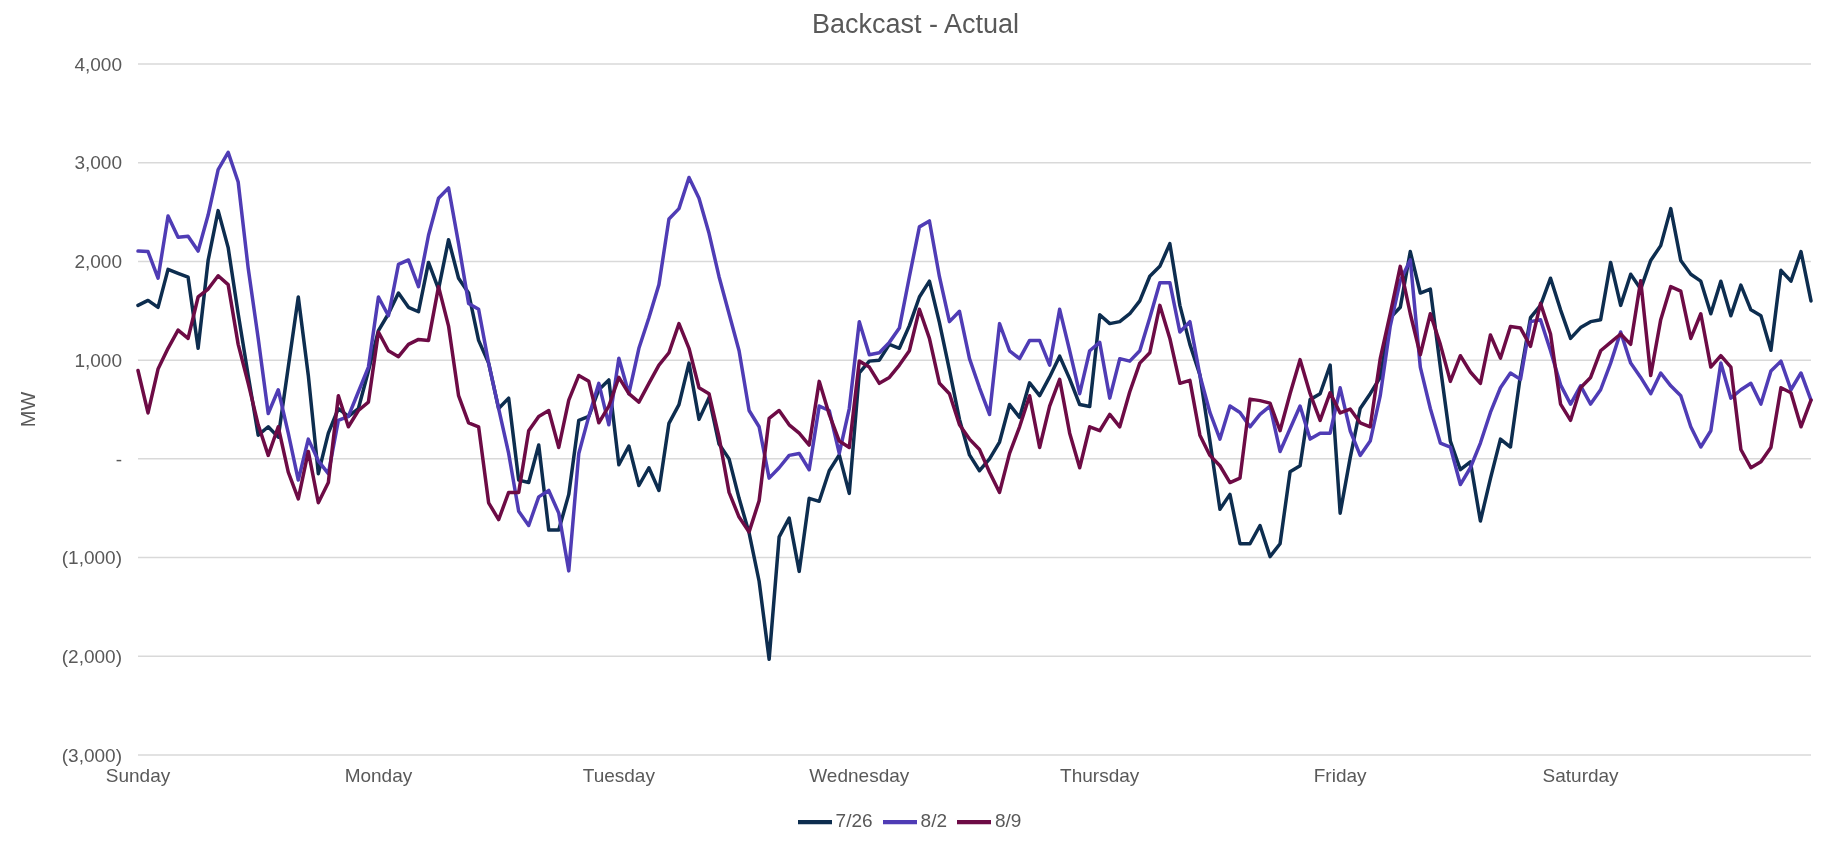 Image resolution: width=1831 pixels, height=866 pixels. I want to click on x-tick-label: Friday, so click(1340, 776).